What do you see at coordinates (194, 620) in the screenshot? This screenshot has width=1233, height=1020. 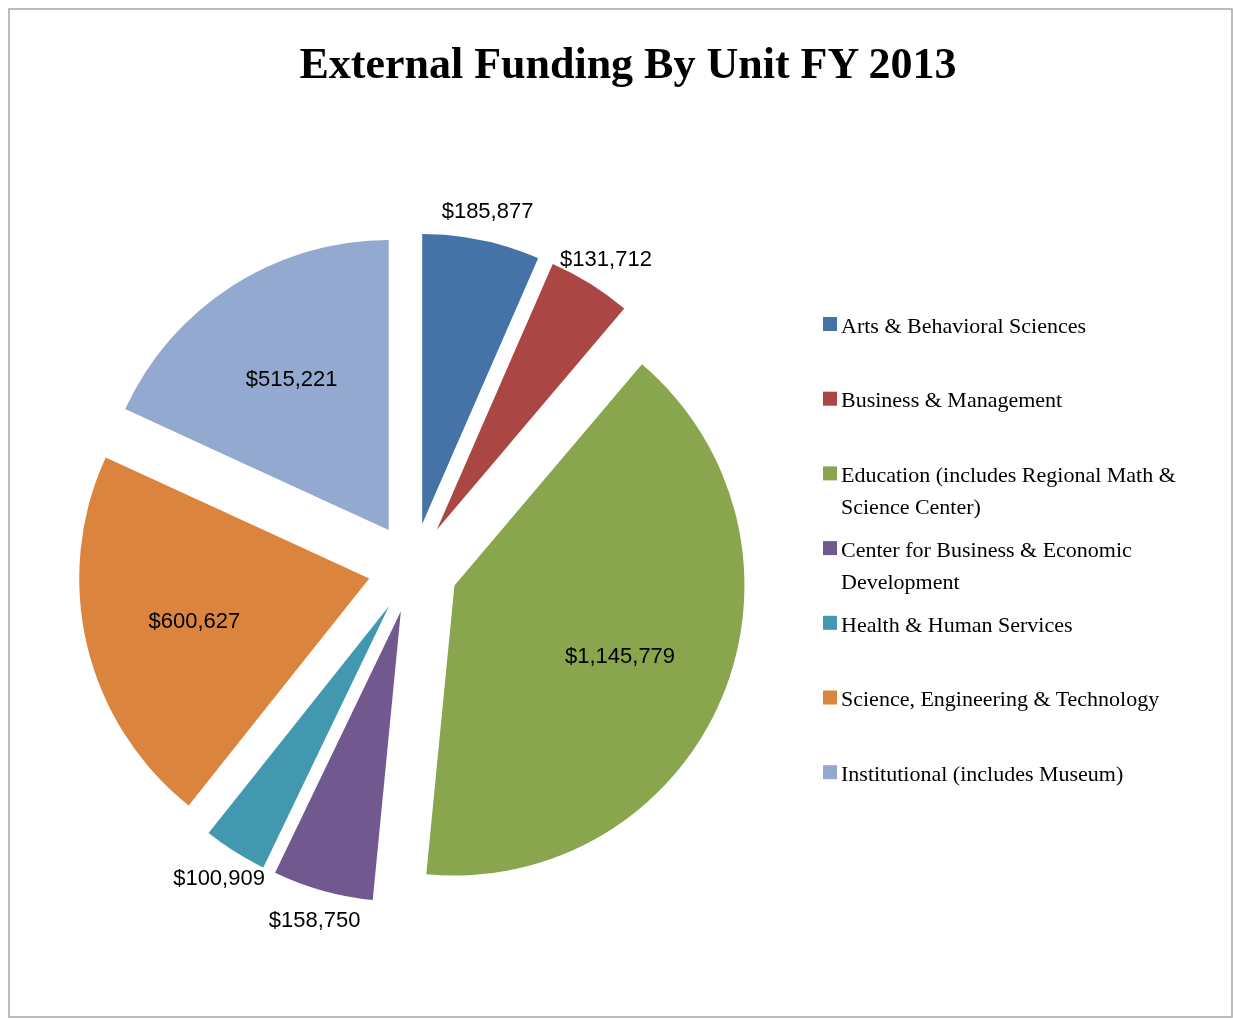 I see `data-label: $600,627` at bounding box center [194, 620].